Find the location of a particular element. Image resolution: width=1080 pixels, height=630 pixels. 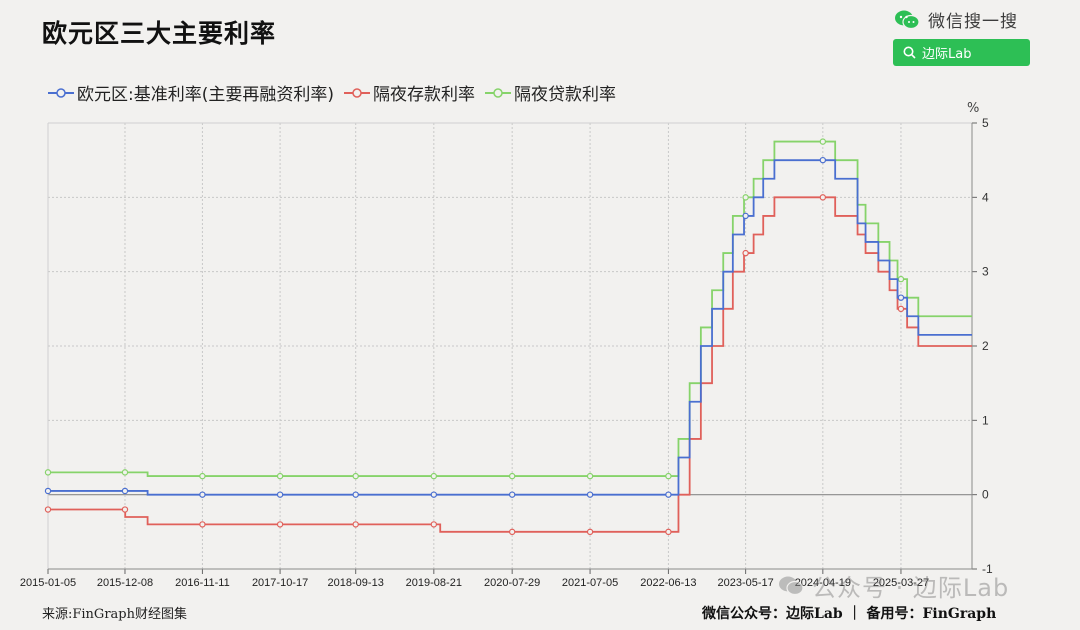

x-tick-label: 2017-10-17 is located at coordinates (280, 583).